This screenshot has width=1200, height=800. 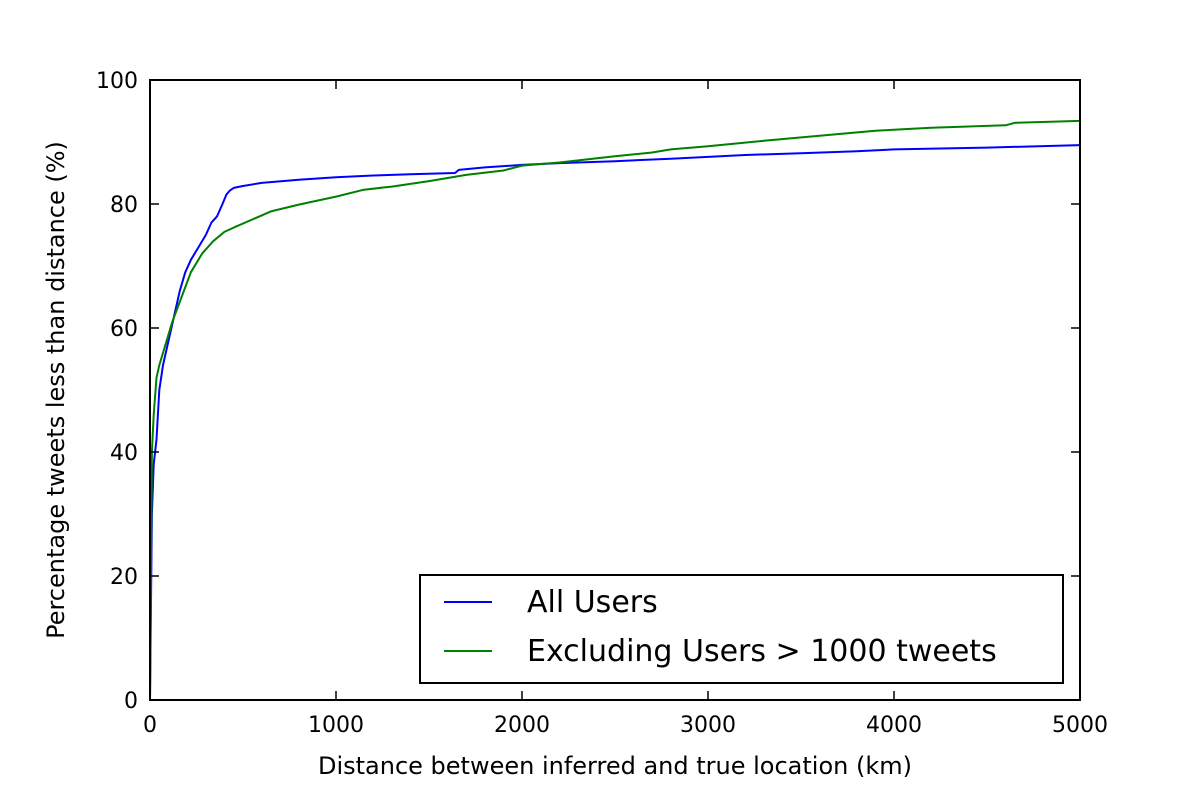 What do you see at coordinates (124, 329) in the screenshot?
I see `y-tick-label: 60` at bounding box center [124, 329].